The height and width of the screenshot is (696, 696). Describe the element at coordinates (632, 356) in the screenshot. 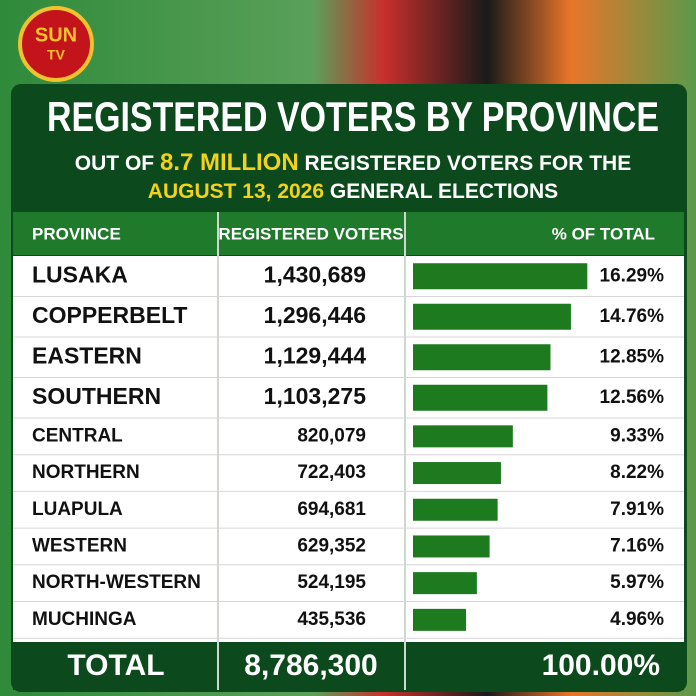

I see `percent-label: 12.85%` at that location.